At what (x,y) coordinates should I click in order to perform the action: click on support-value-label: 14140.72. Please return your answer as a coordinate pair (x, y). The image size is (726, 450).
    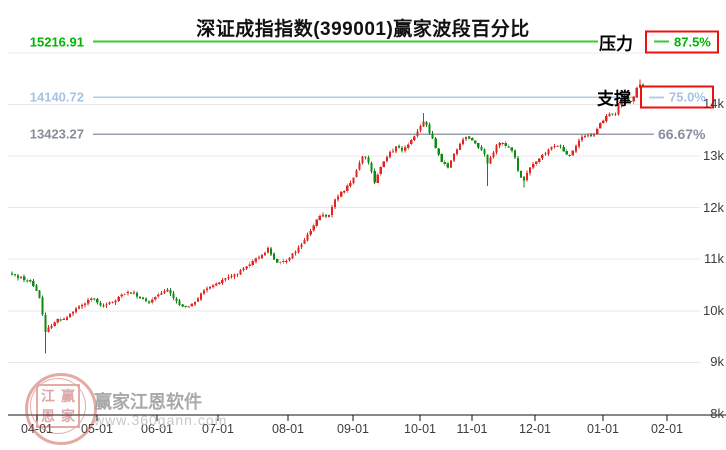
    Looking at the image, I should click on (56, 97).